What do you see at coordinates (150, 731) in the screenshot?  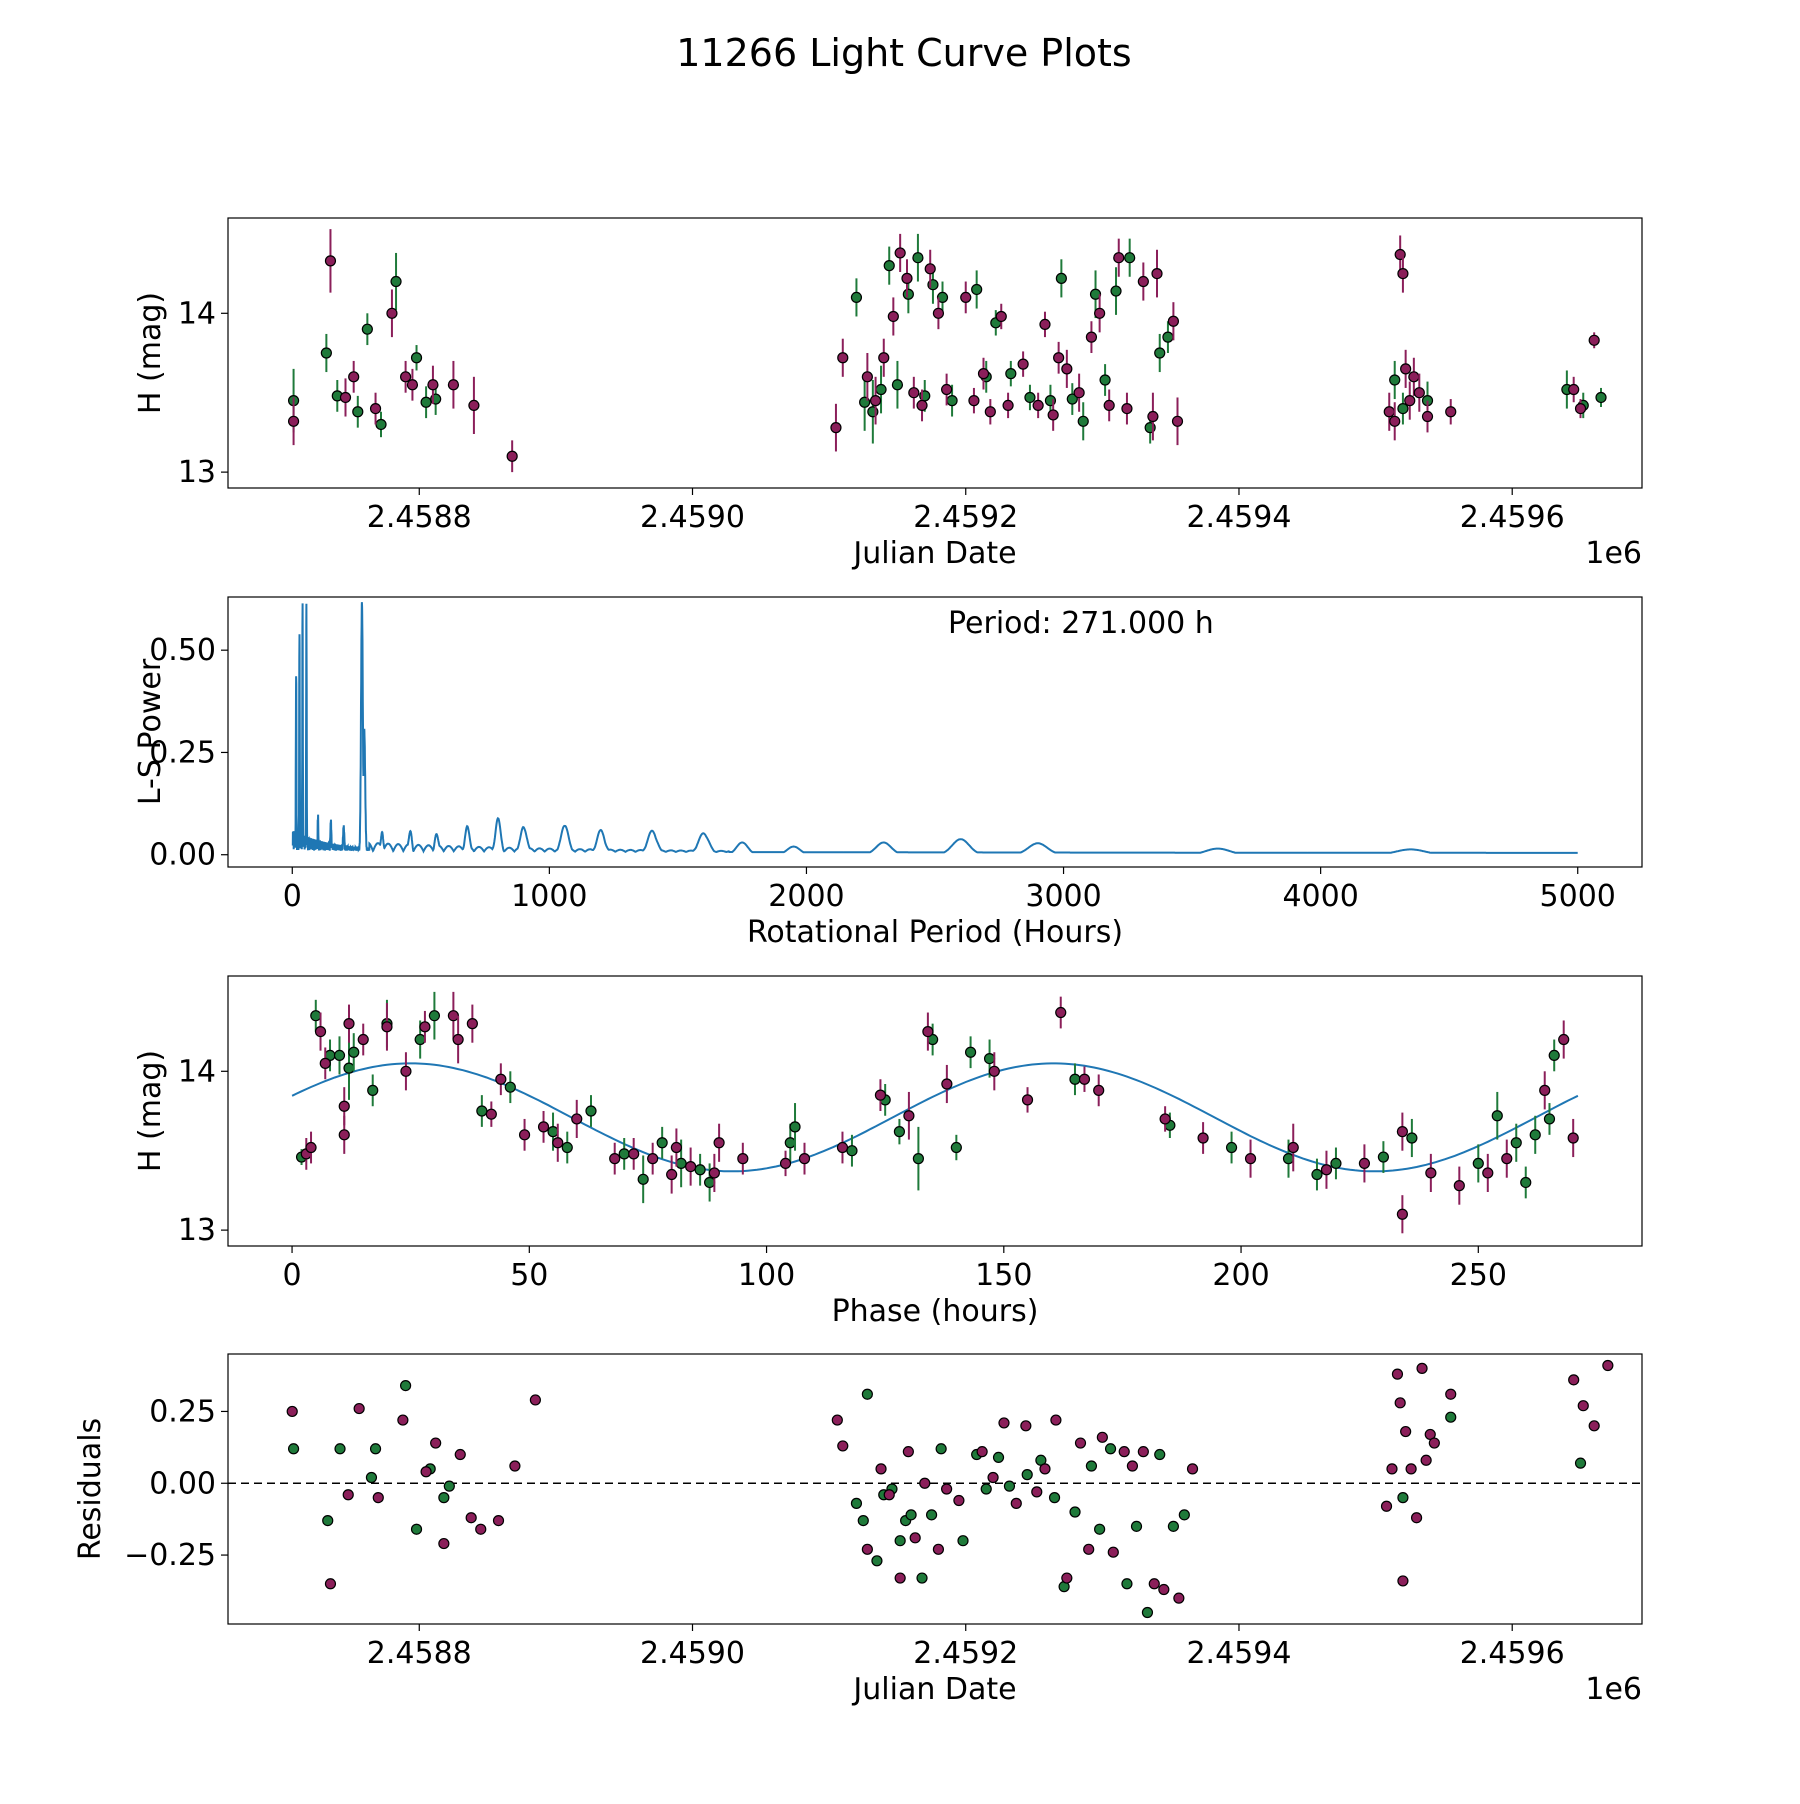 I see `y-axis-label: L-S Power` at bounding box center [150, 731].